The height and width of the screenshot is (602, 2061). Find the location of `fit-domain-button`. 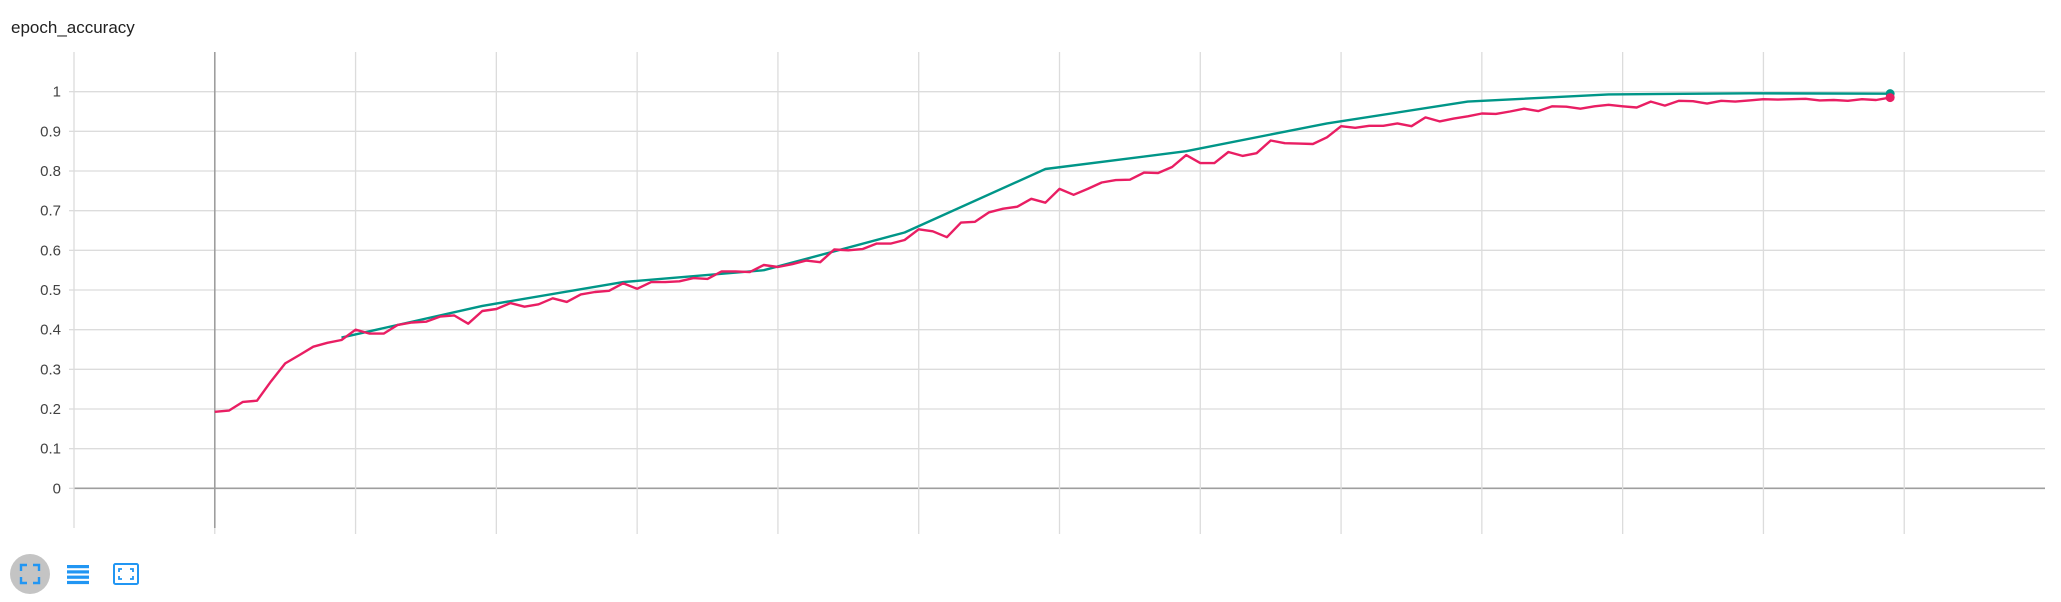

fit-domain-button is located at coordinates (30, 574).